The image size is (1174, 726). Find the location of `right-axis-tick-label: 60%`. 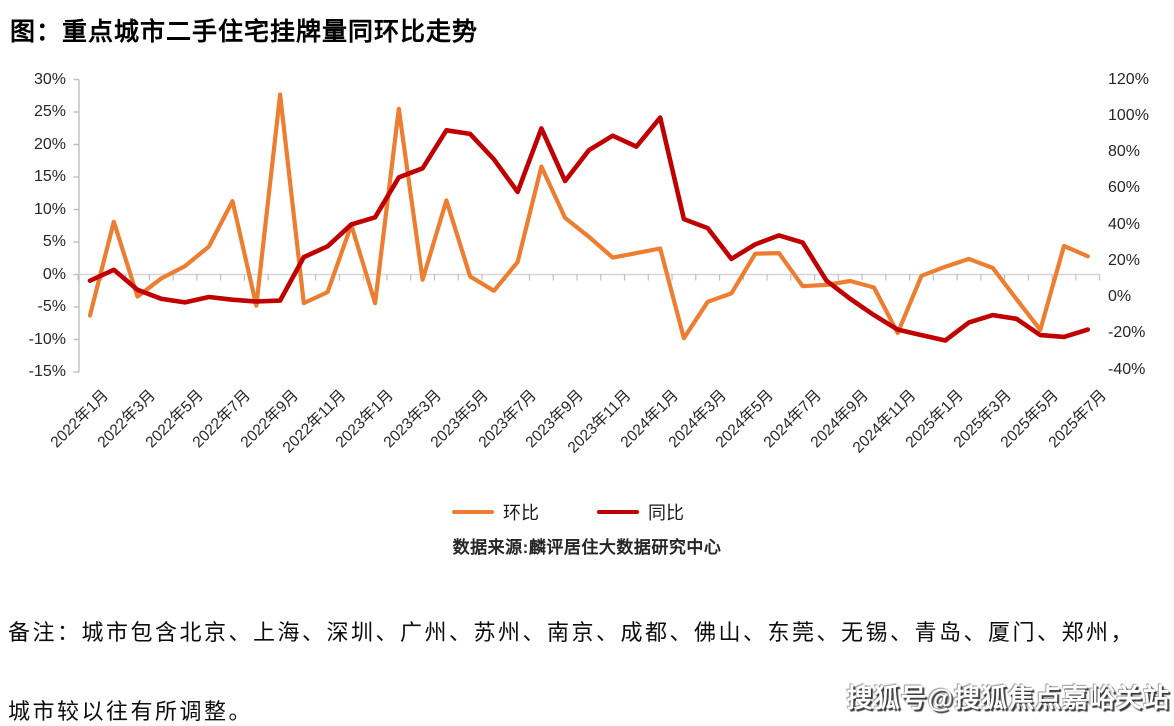

right-axis-tick-label: 60% is located at coordinates (1124, 188).